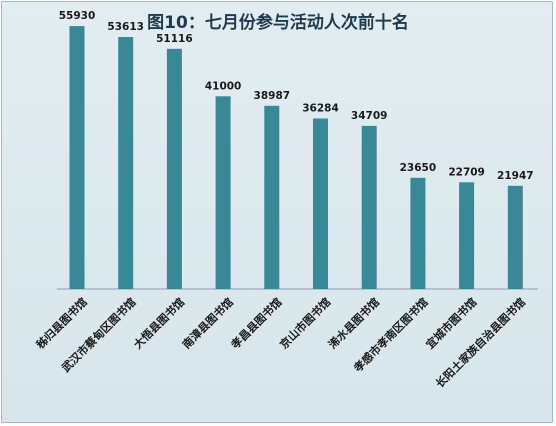 This screenshot has width=556, height=426. Describe the element at coordinates (305, 323) in the screenshot. I see `category-label-6: 京山市图书馆` at that location.